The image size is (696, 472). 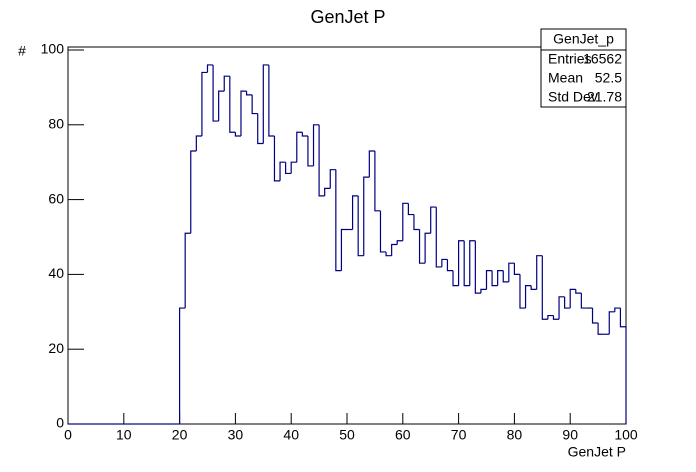 What do you see at coordinates (236, 435) in the screenshot?
I see `x-tick-label: 30` at bounding box center [236, 435].